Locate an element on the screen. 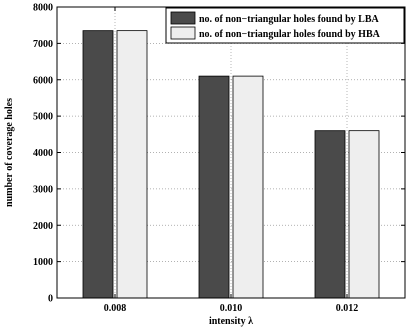  x-tick-label: 0.008 is located at coordinates (115, 308).